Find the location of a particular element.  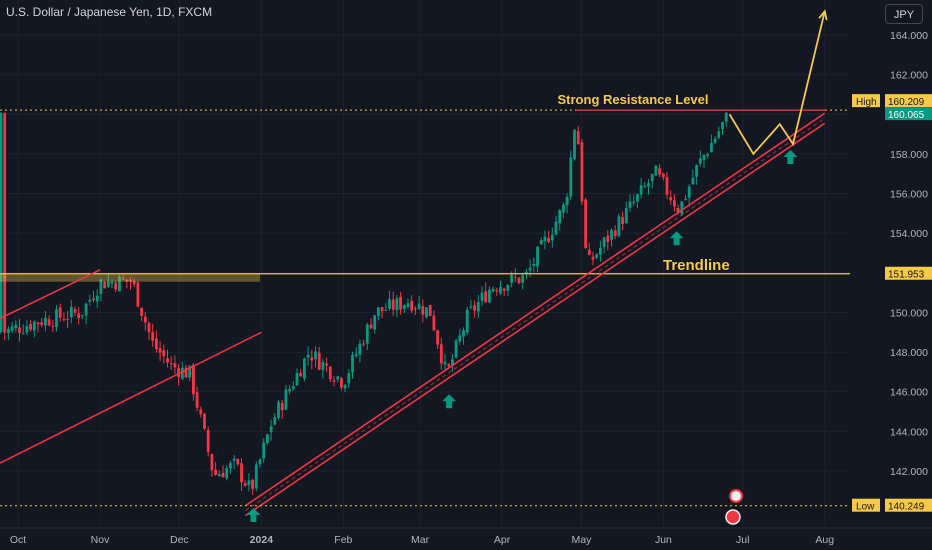

price-tick-label: 150.000 is located at coordinates (909, 313).